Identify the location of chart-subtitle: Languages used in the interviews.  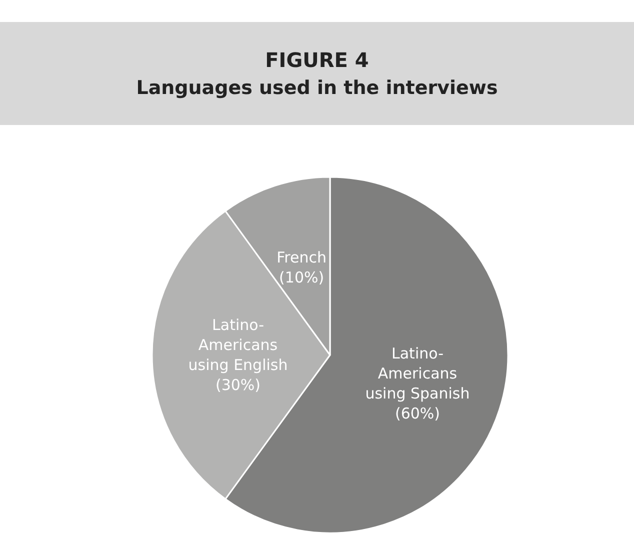
(317, 88).